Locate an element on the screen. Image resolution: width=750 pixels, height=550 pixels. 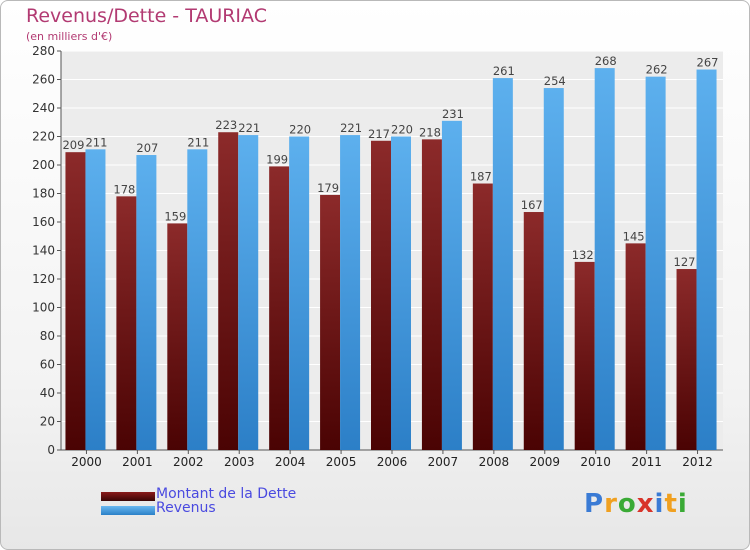
y-tick-label: 140 is located at coordinates (43, 251).